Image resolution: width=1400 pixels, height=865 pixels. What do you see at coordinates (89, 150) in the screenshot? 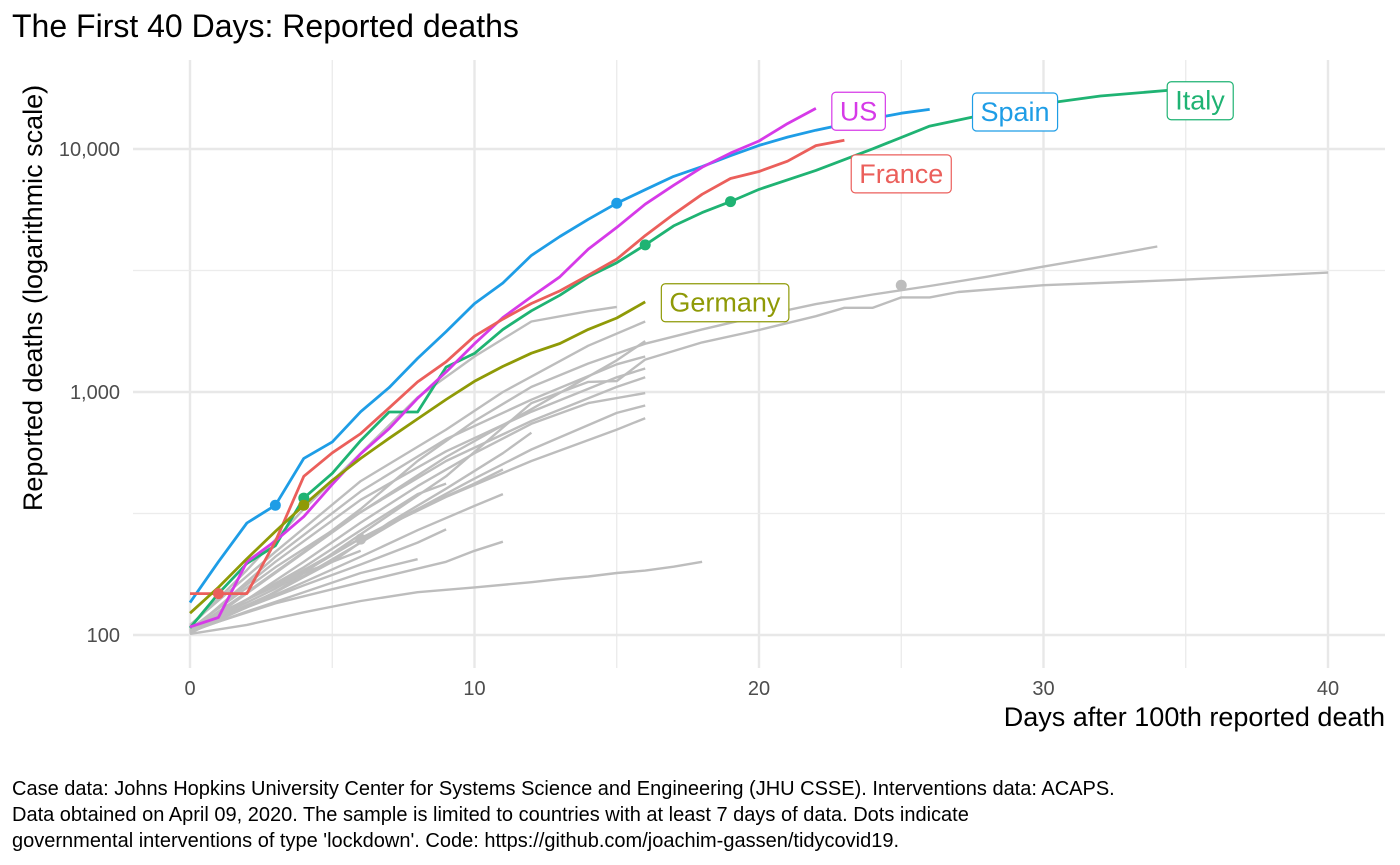
I see `y-tick-label: 10,000` at bounding box center [89, 150].